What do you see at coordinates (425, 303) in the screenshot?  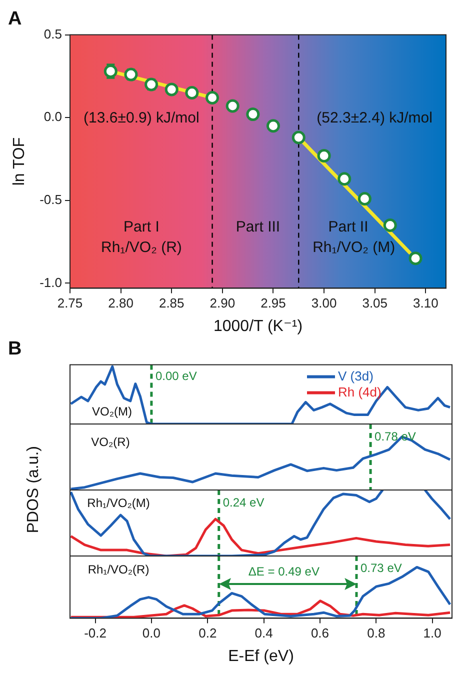 I see `x-tick-label: 3.10` at bounding box center [425, 303].